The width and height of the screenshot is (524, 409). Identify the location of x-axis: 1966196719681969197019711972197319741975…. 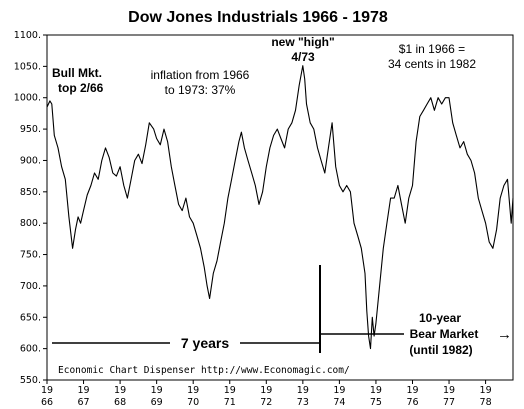
(266, 394).